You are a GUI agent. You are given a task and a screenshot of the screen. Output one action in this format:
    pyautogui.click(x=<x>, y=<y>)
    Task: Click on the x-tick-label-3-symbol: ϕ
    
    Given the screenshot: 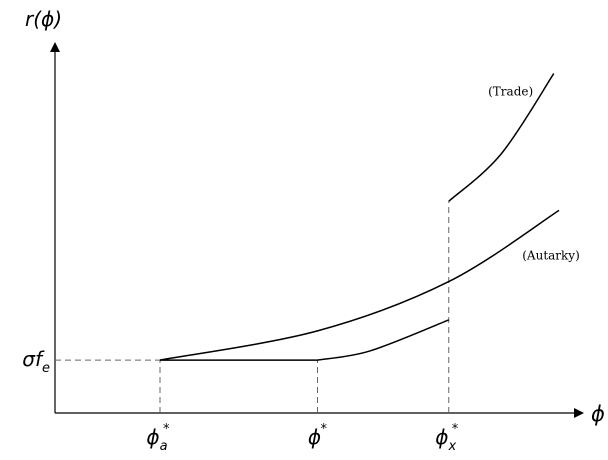 What is the action you would take?
    pyautogui.click(x=441, y=437)
    